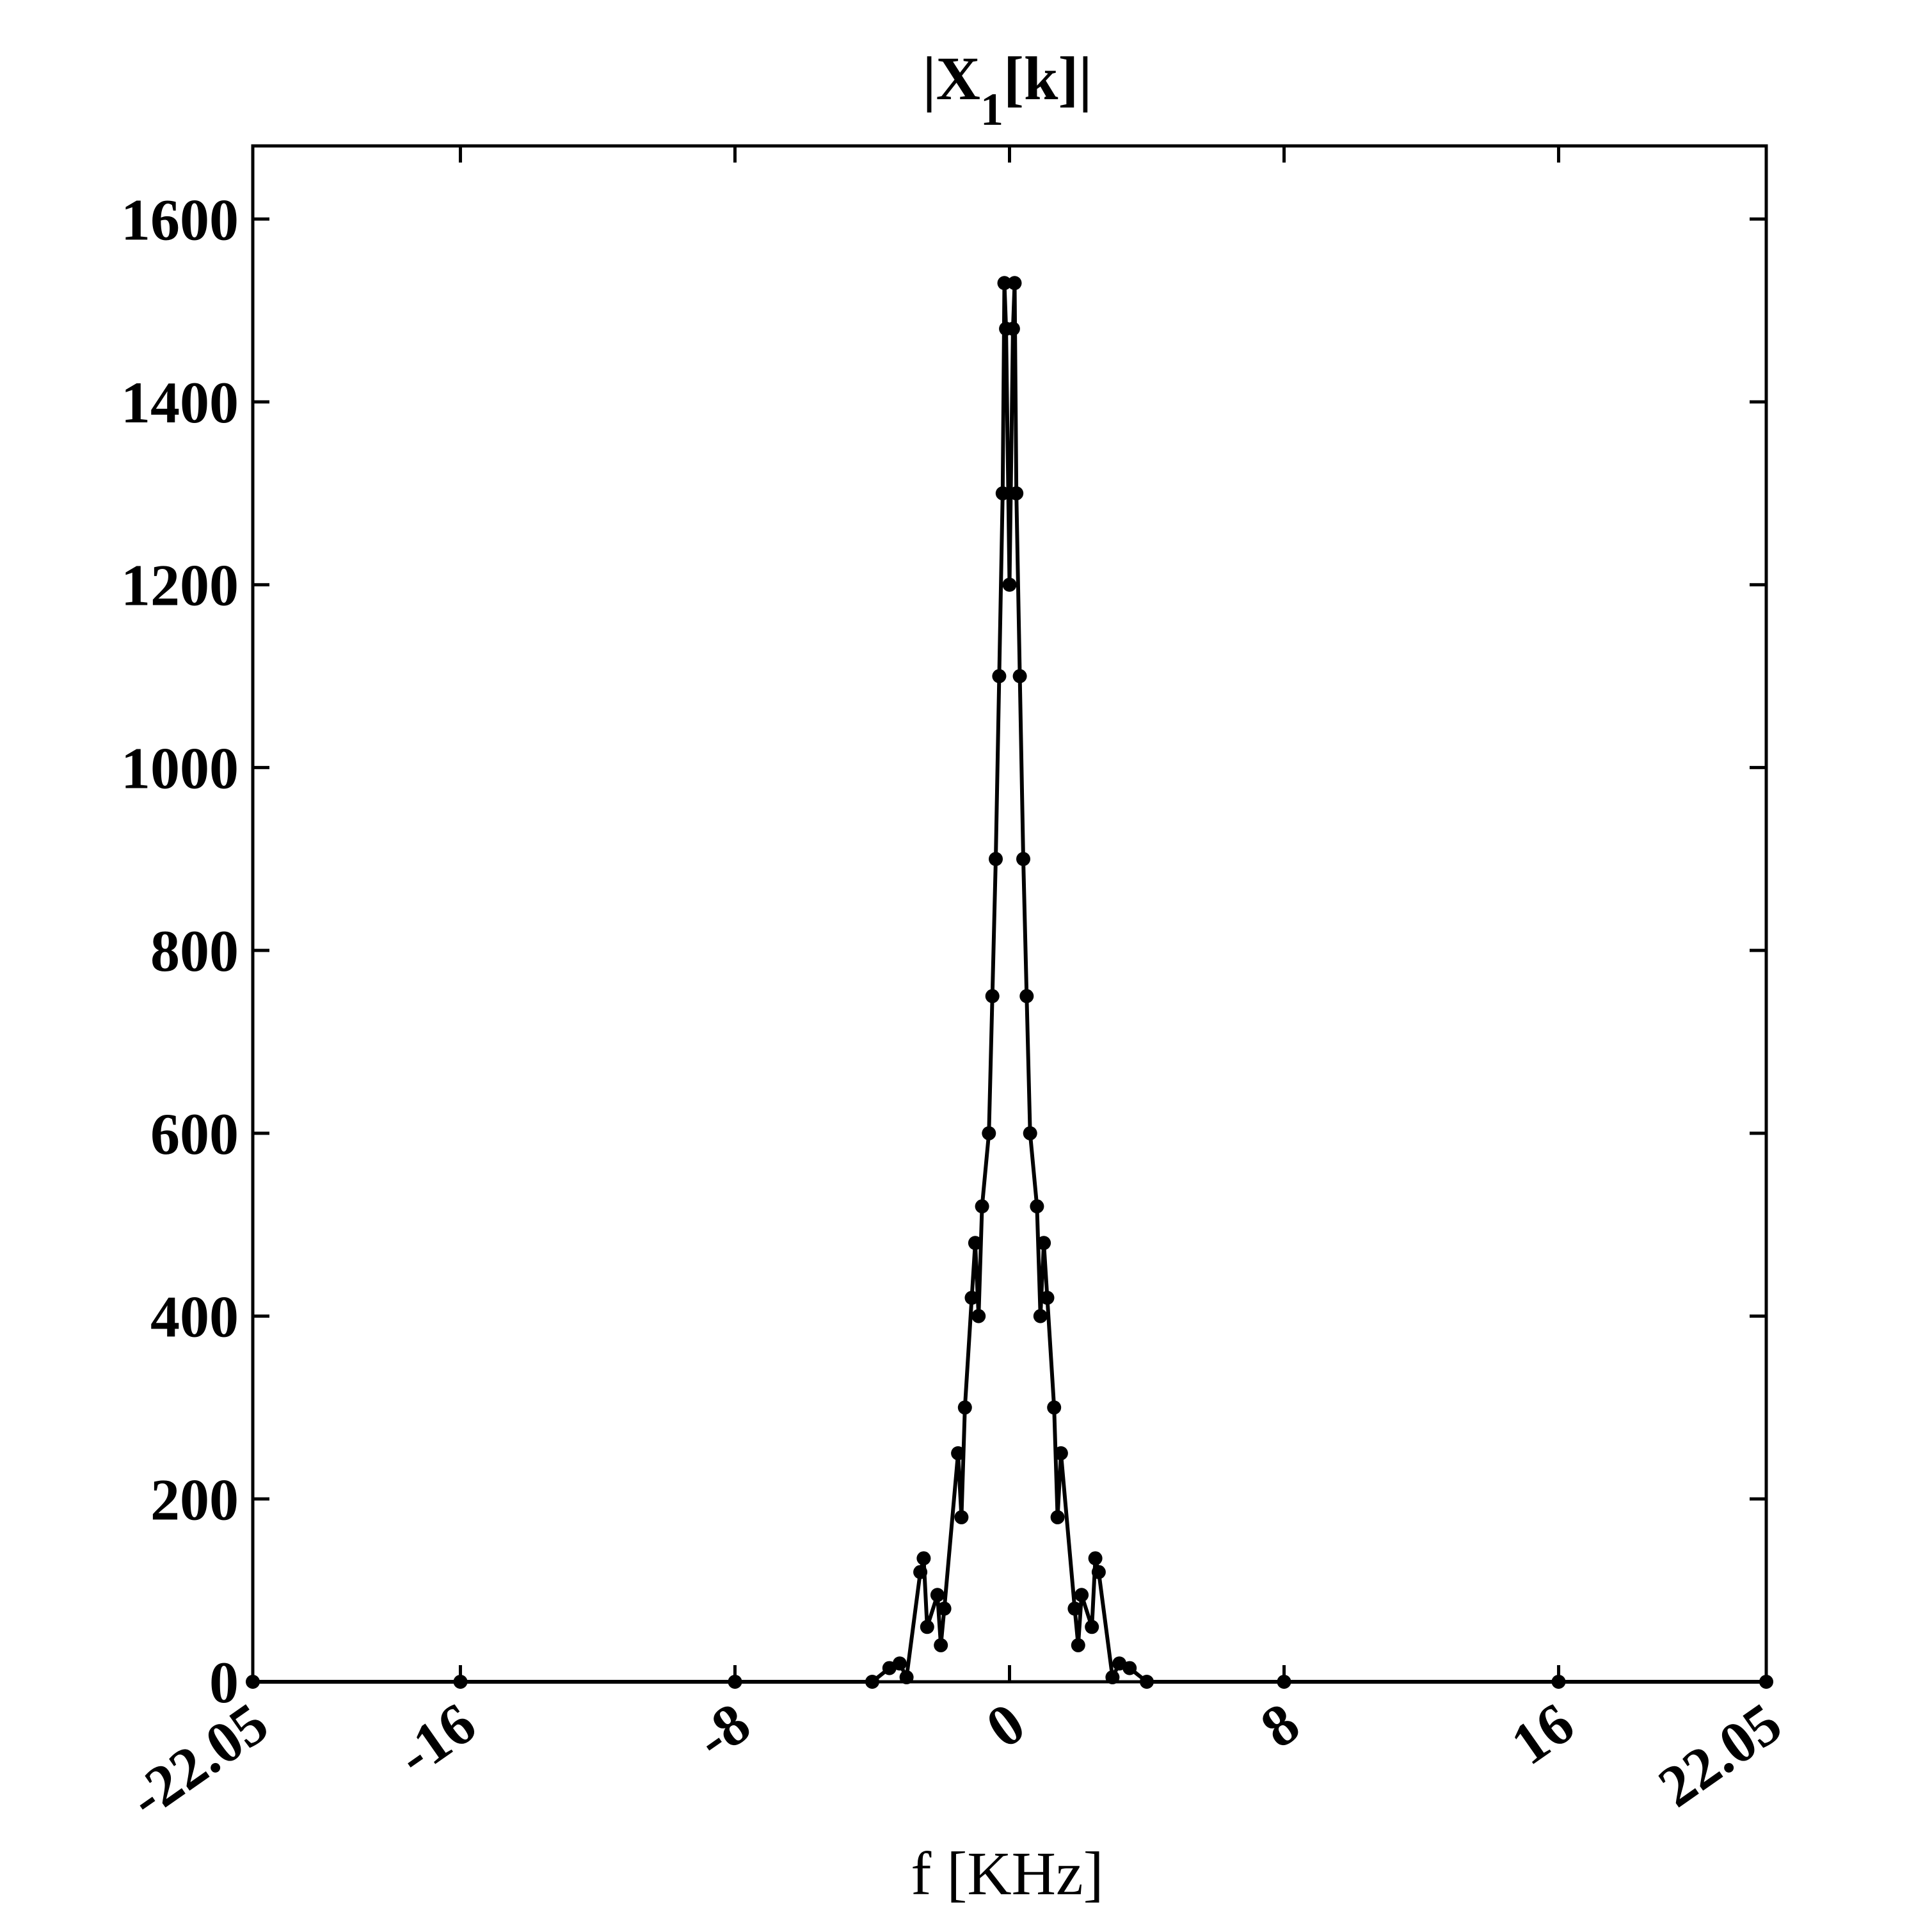 This screenshot has width=1932, height=1932. What do you see at coordinates (951, 78) in the screenshot?
I see `chart-title-prefix: |X` at bounding box center [951, 78].